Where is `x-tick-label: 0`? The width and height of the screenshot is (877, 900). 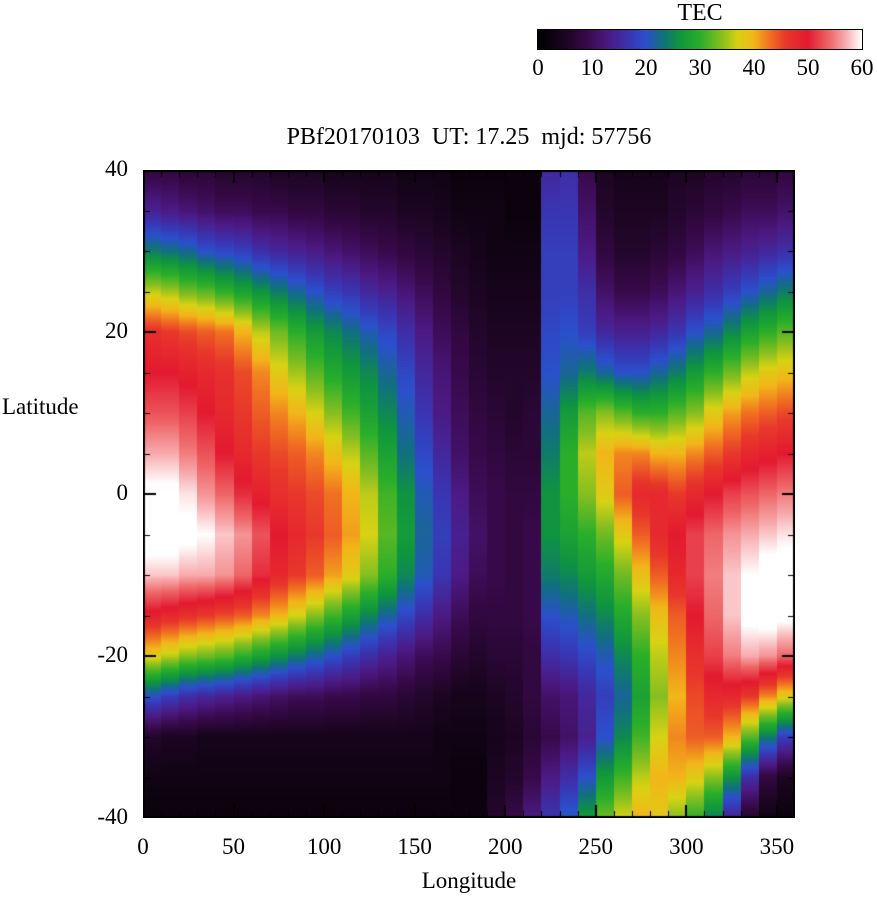
x-tick-label: 0 is located at coordinates (143, 846).